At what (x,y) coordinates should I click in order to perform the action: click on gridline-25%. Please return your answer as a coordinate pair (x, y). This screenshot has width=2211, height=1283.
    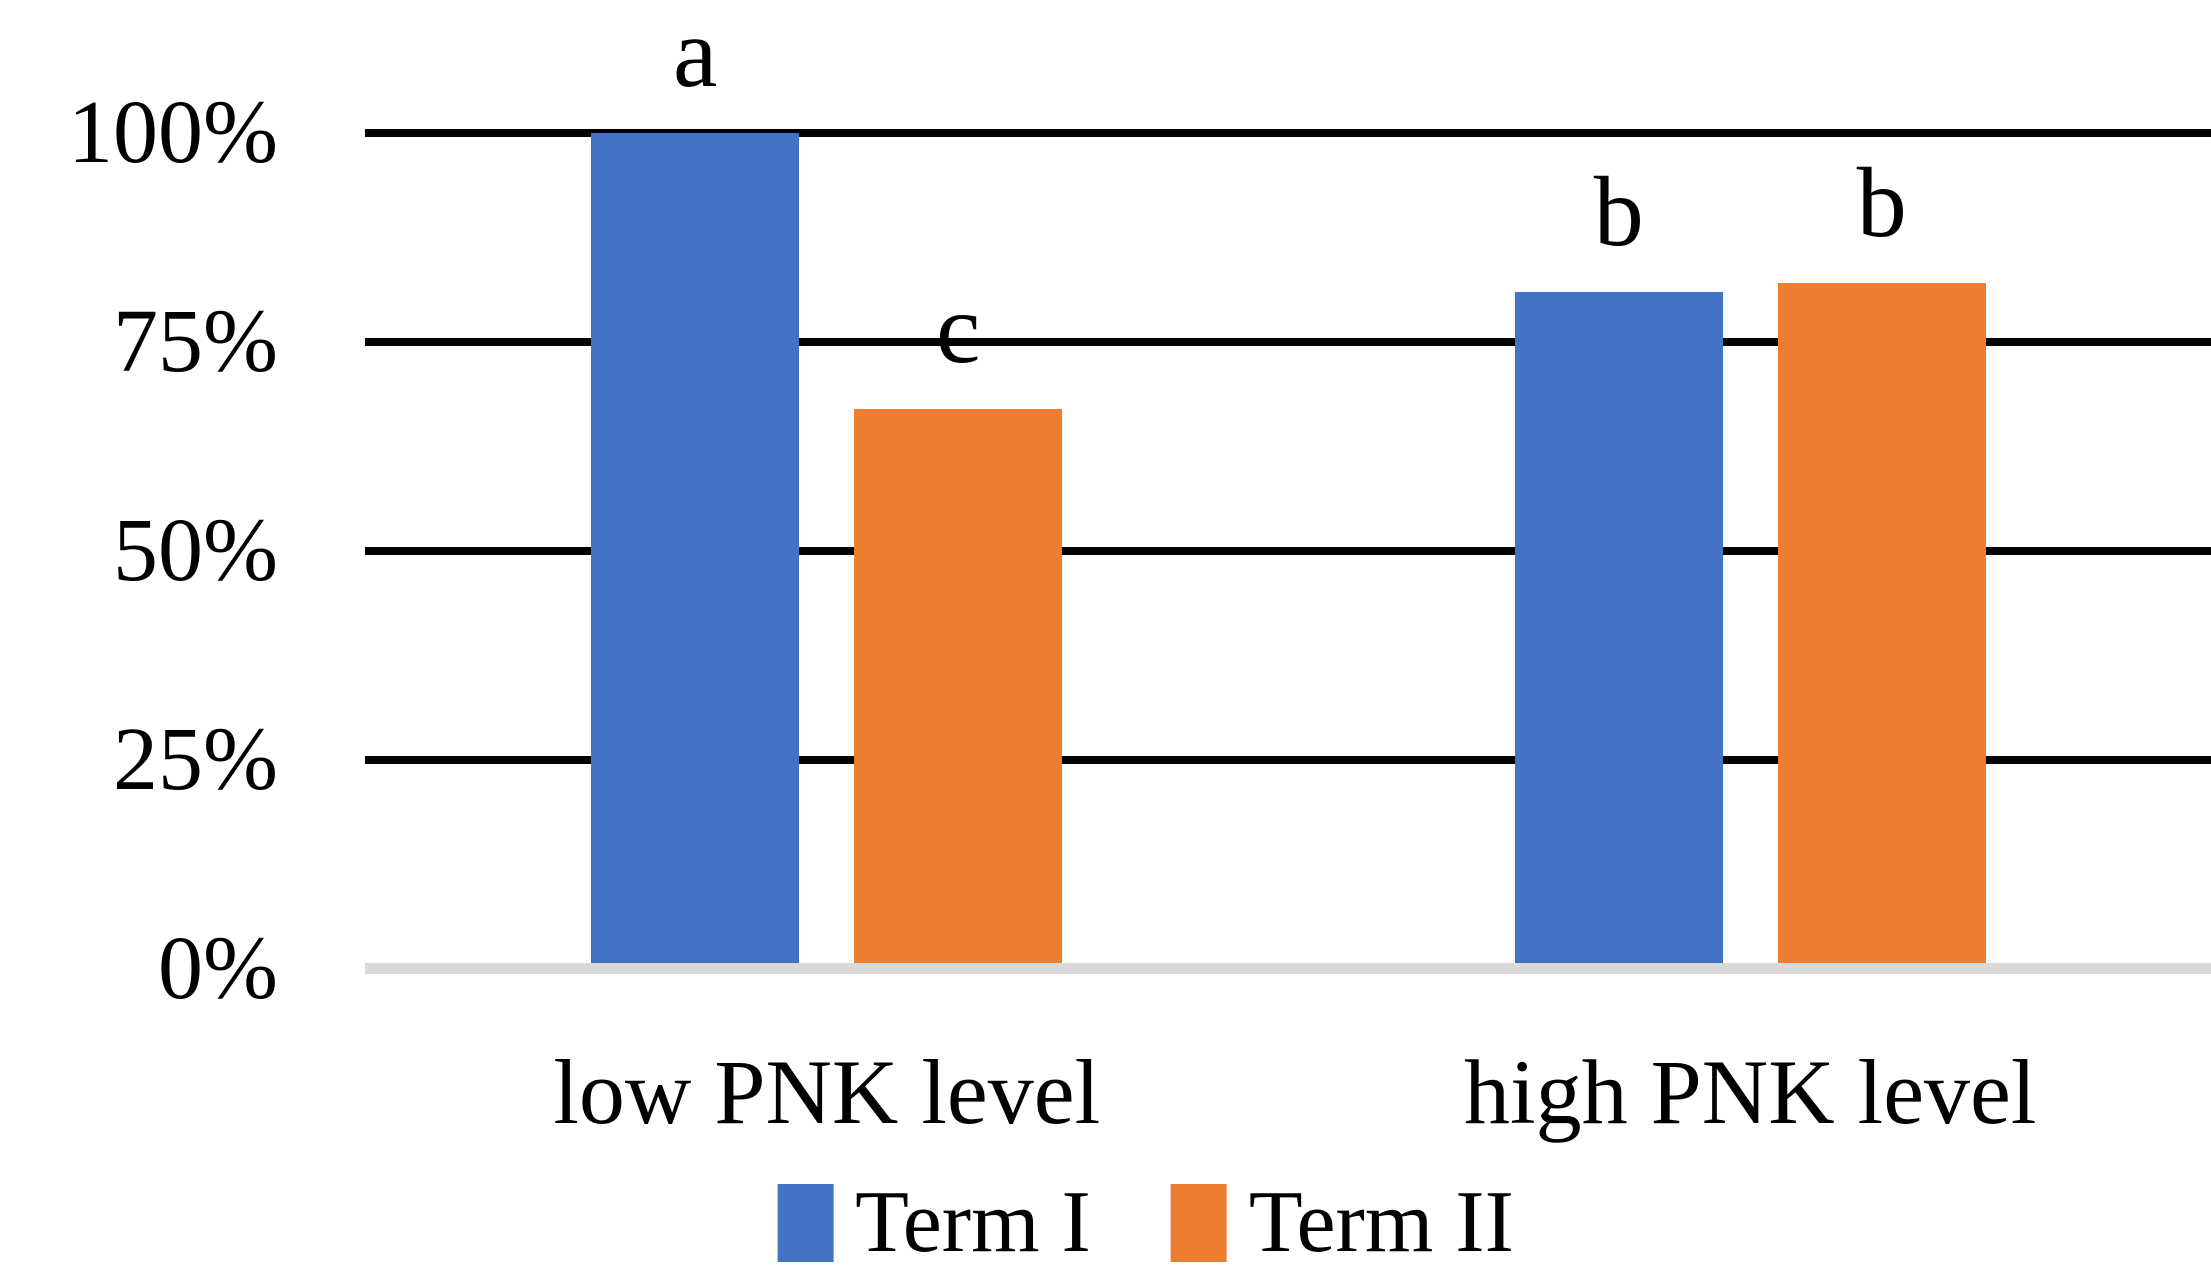
    Looking at the image, I should click on (1288, 760).